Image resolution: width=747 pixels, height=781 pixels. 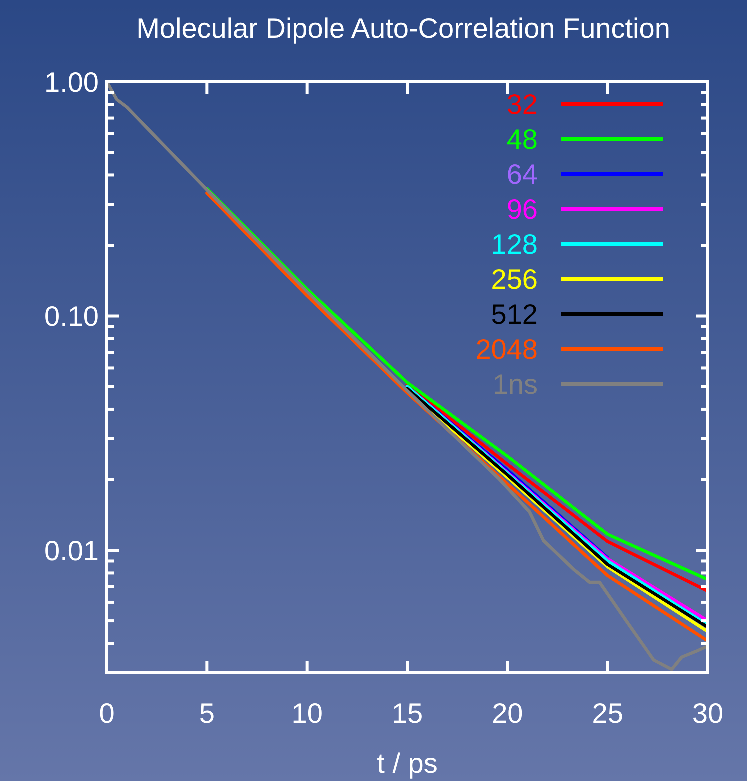 What do you see at coordinates (508, 713) in the screenshot?
I see `x-tick-label: 20` at bounding box center [508, 713].